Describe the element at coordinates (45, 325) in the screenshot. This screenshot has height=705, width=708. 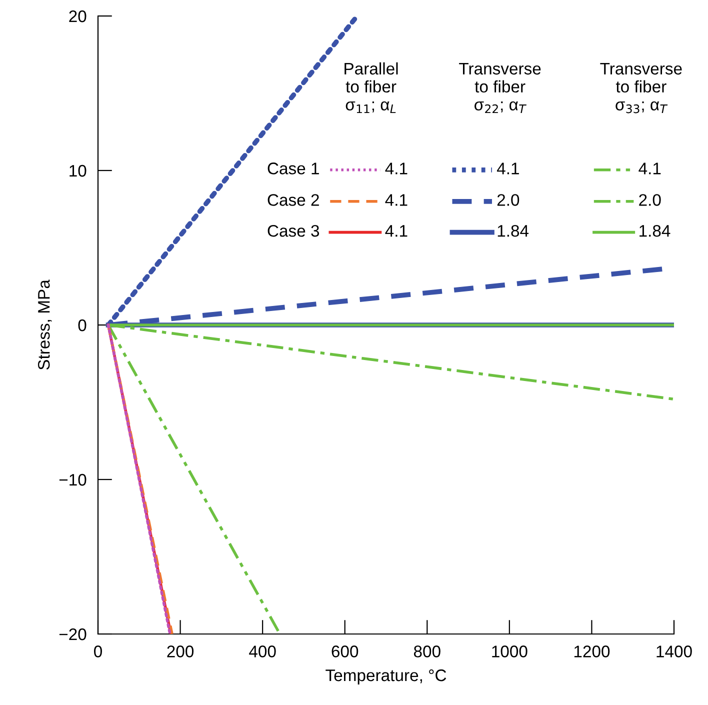
I see `y-axis-title: Stress, MPa` at that location.